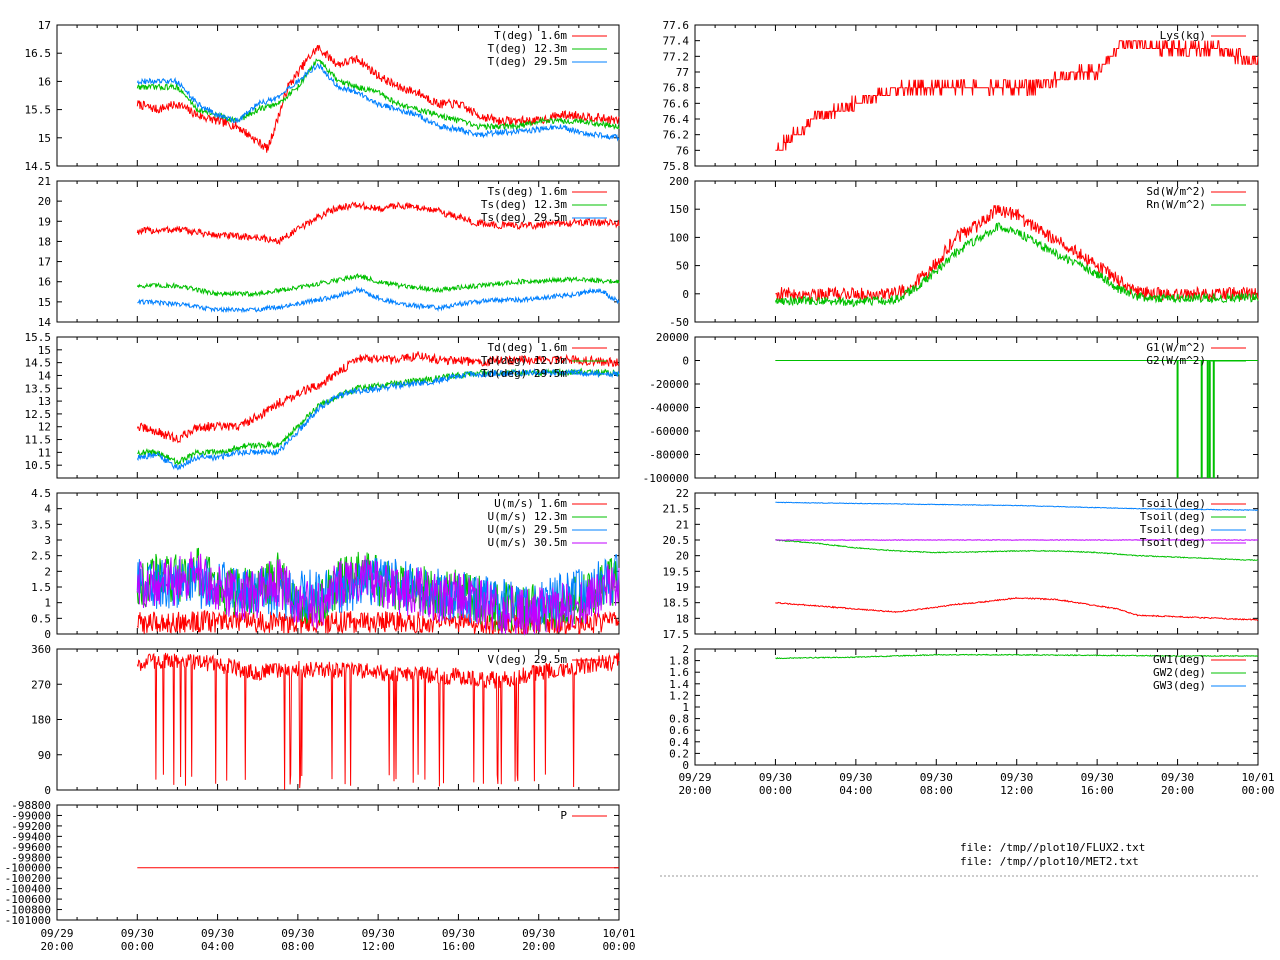 This screenshot has height=960, width=1280. Describe the element at coordinates (28, 899) in the screenshot. I see `y-tick-label: -100600` at that location.